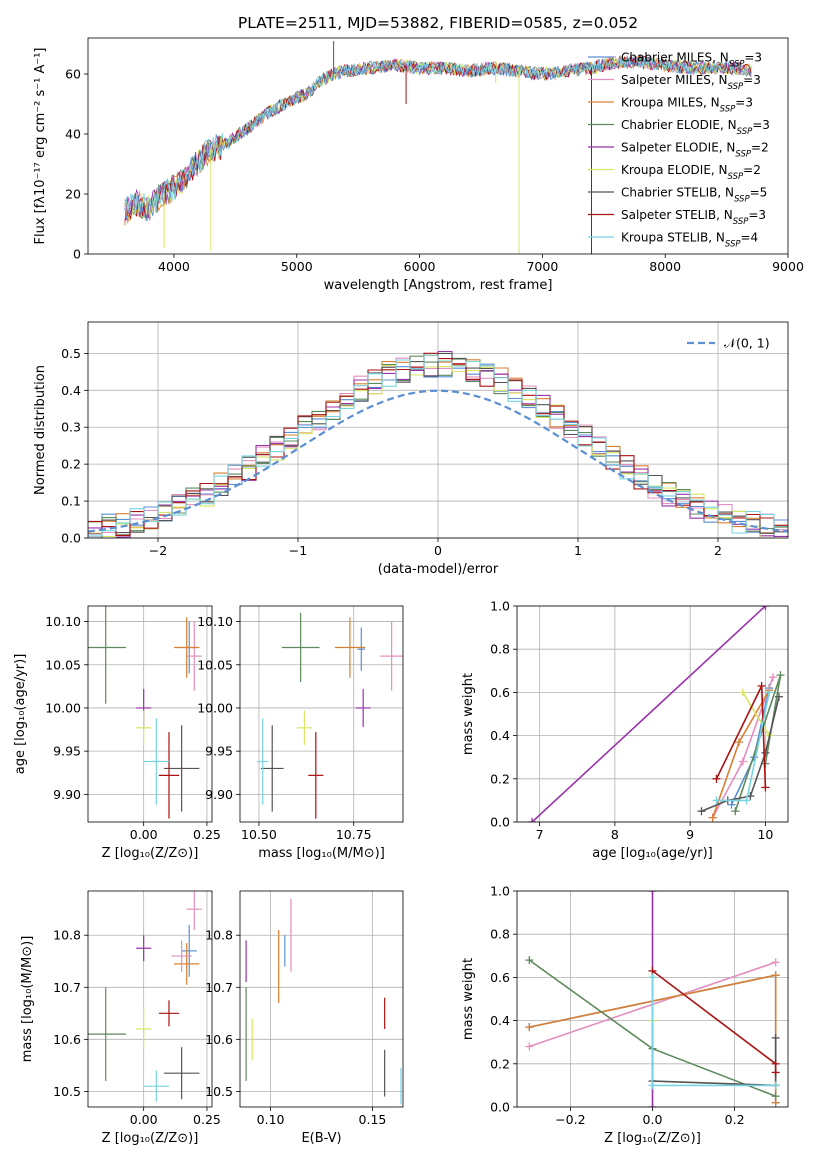 This screenshot has height=1170, width=819. What do you see at coordinates (695, 127) in the screenshot?
I see `legend-label-chabrier_elodie: Chabrier ELODIE, NSSP=3` at bounding box center [695, 127].